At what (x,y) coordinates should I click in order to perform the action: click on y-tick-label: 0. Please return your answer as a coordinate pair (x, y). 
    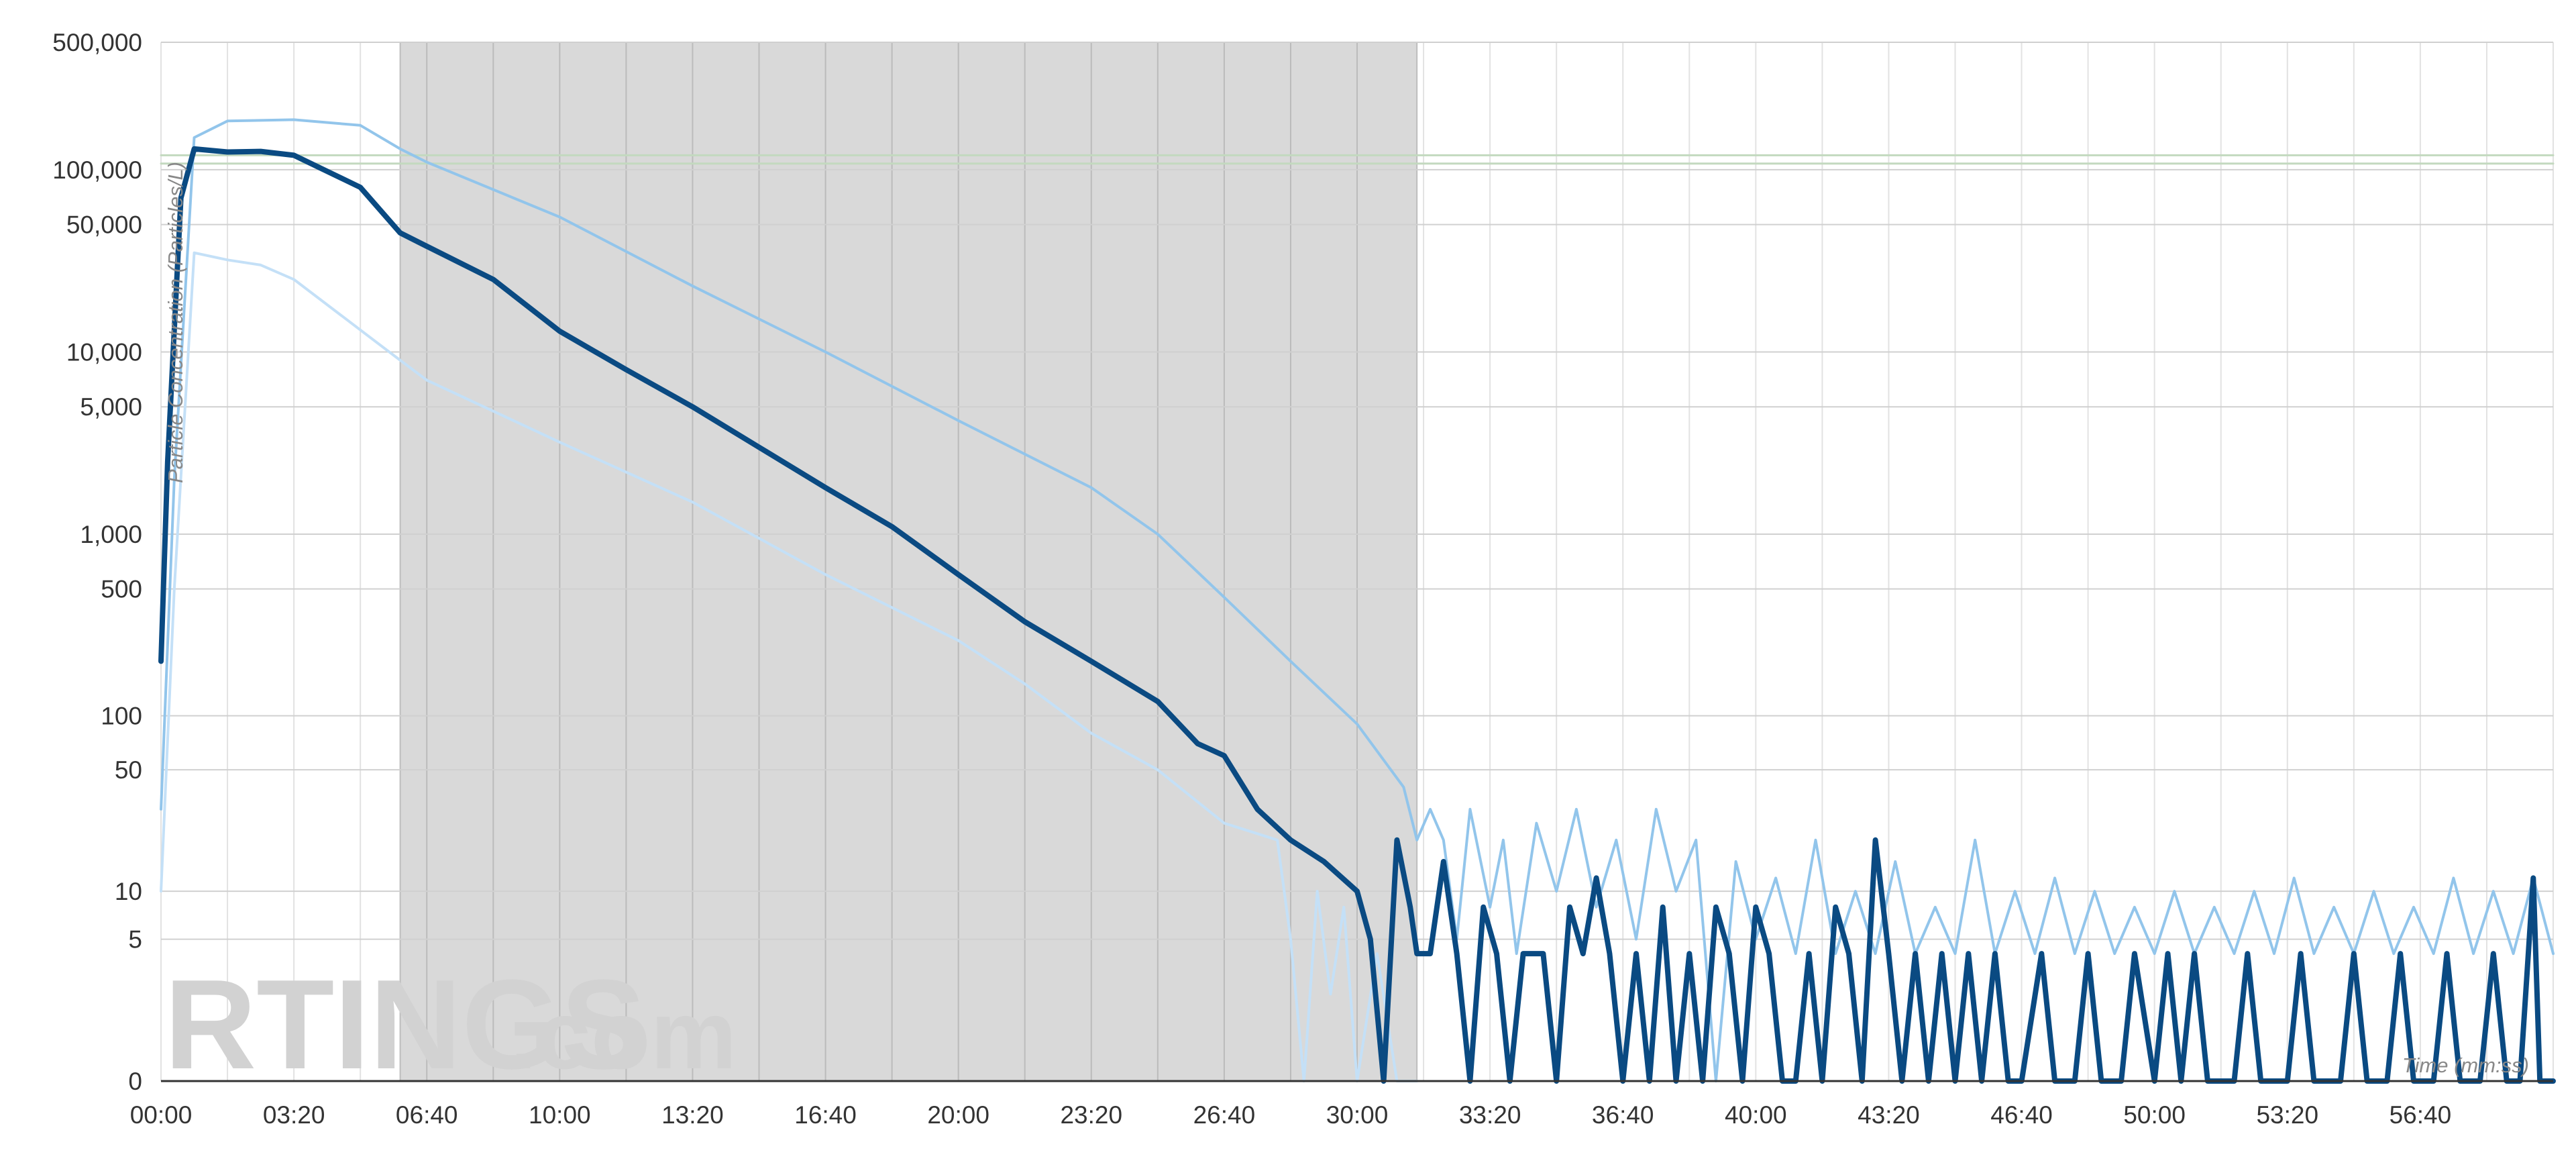
    Looking at the image, I should click on (135, 1081).